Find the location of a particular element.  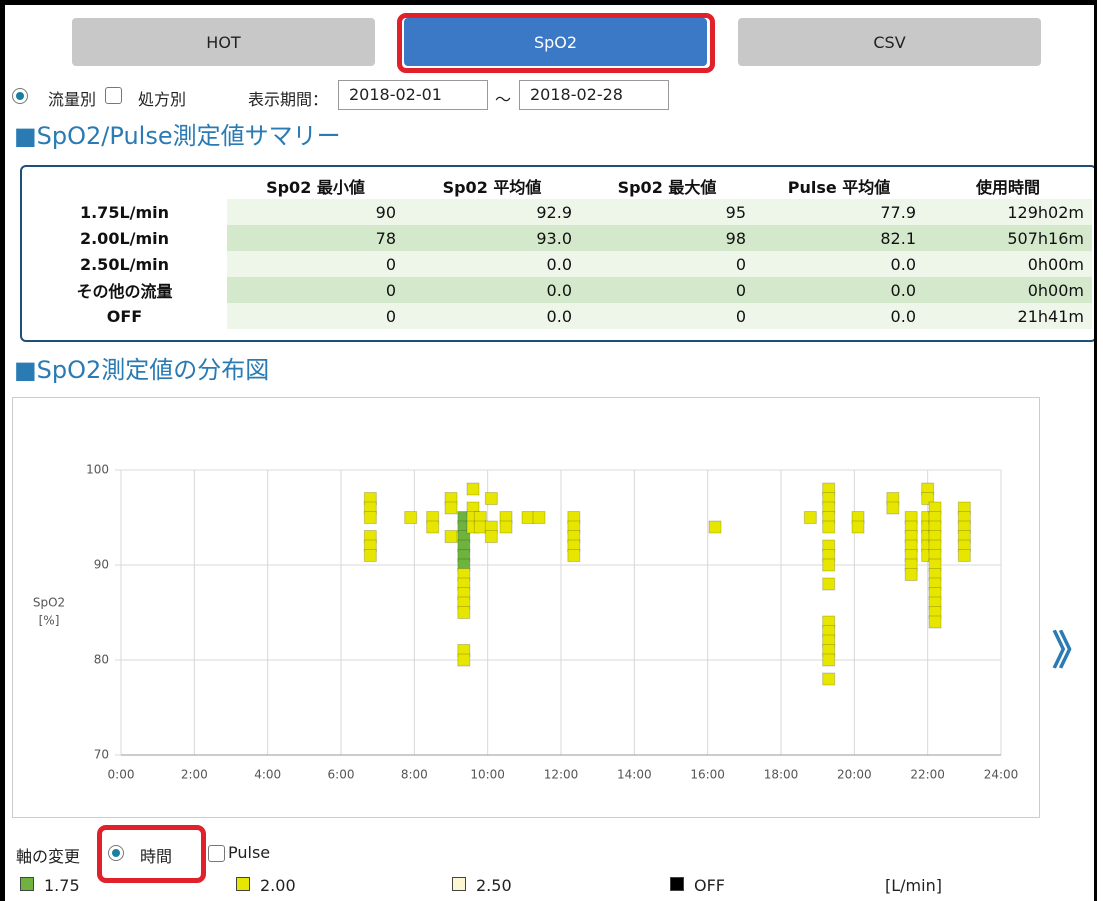

end-date: 2018-02-28 is located at coordinates (594, 95).